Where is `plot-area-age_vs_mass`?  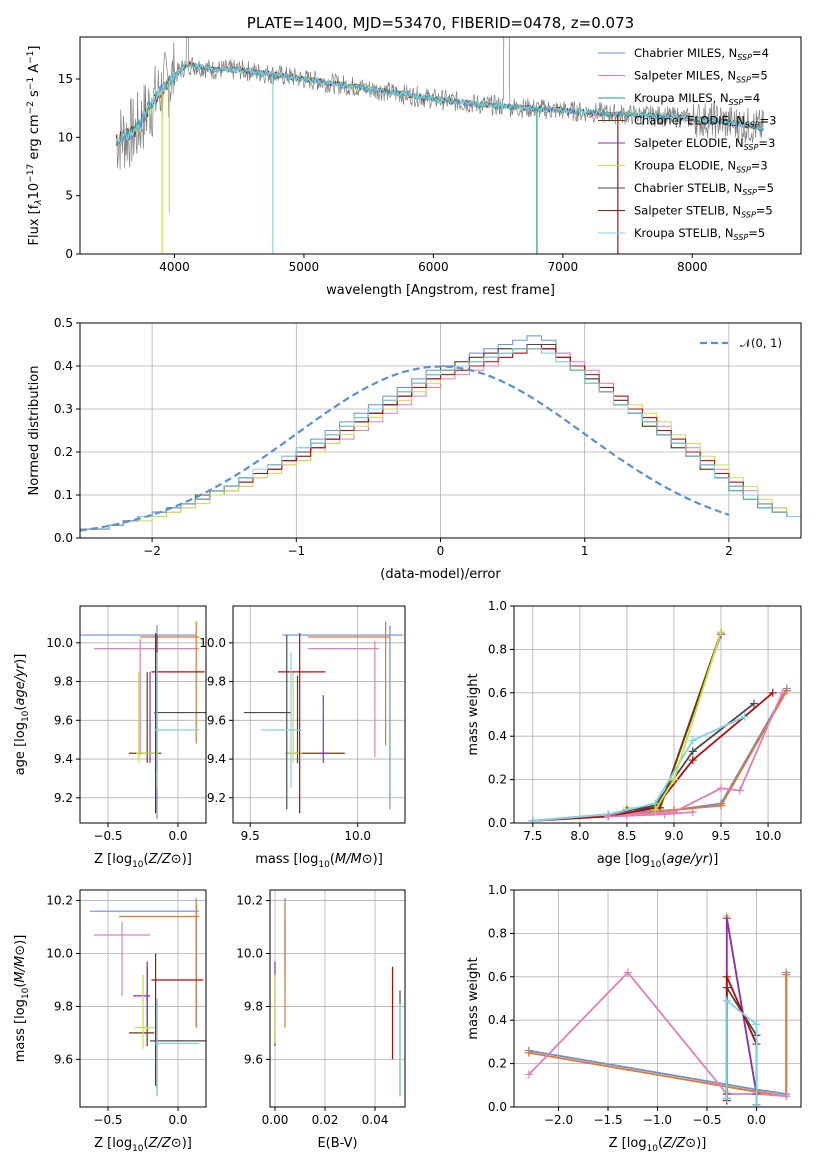 plot-area-age_vs_mass is located at coordinates (323, 717).